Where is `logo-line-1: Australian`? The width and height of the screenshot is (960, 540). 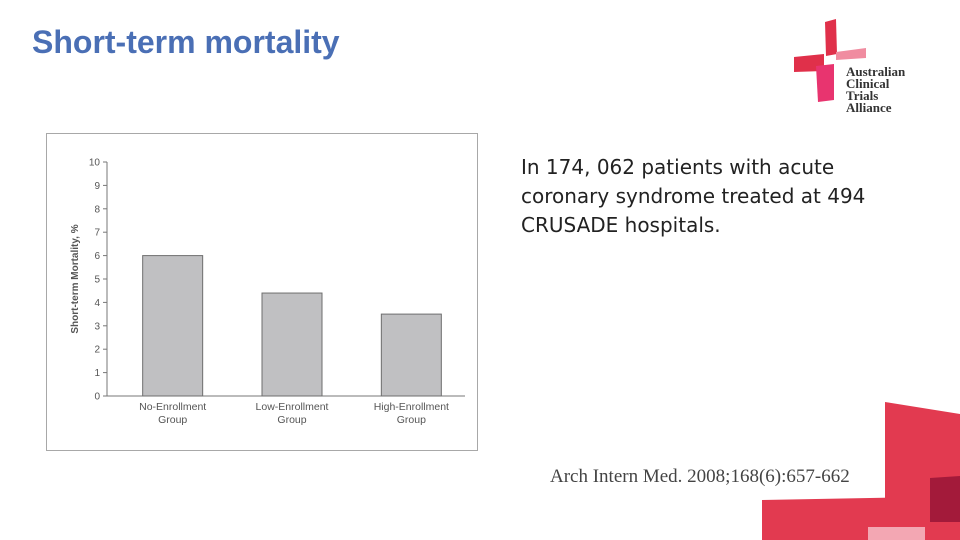
logo-line-1: Australian is located at coordinates (876, 71).